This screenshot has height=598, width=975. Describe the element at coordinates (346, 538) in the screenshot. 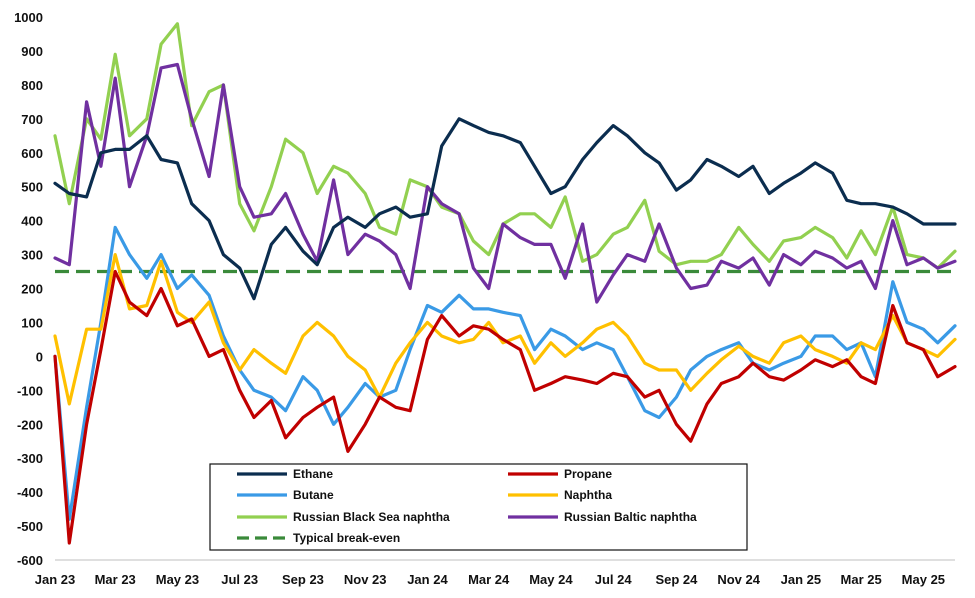

I see `legend-label: Typical break-even` at that location.